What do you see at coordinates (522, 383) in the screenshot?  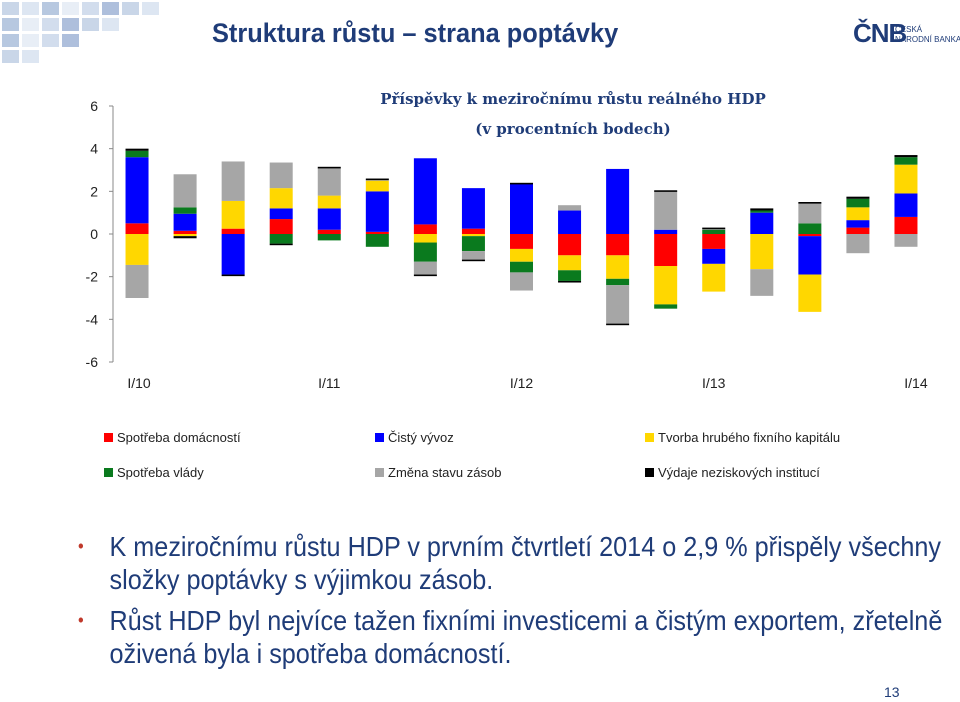 I see `x-tick-label: I/12` at bounding box center [522, 383].